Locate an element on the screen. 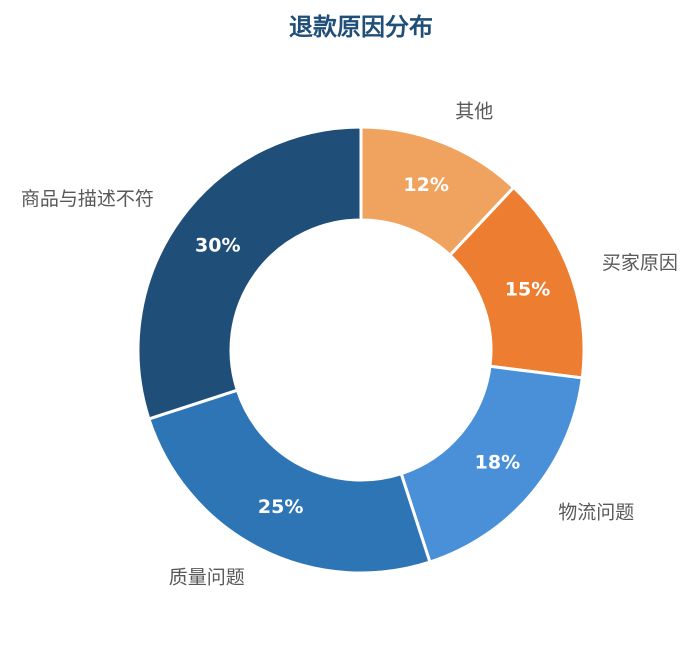 Image resolution: width=691 pixels, height=649 pixels. value-label: 12% is located at coordinates (425, 185).